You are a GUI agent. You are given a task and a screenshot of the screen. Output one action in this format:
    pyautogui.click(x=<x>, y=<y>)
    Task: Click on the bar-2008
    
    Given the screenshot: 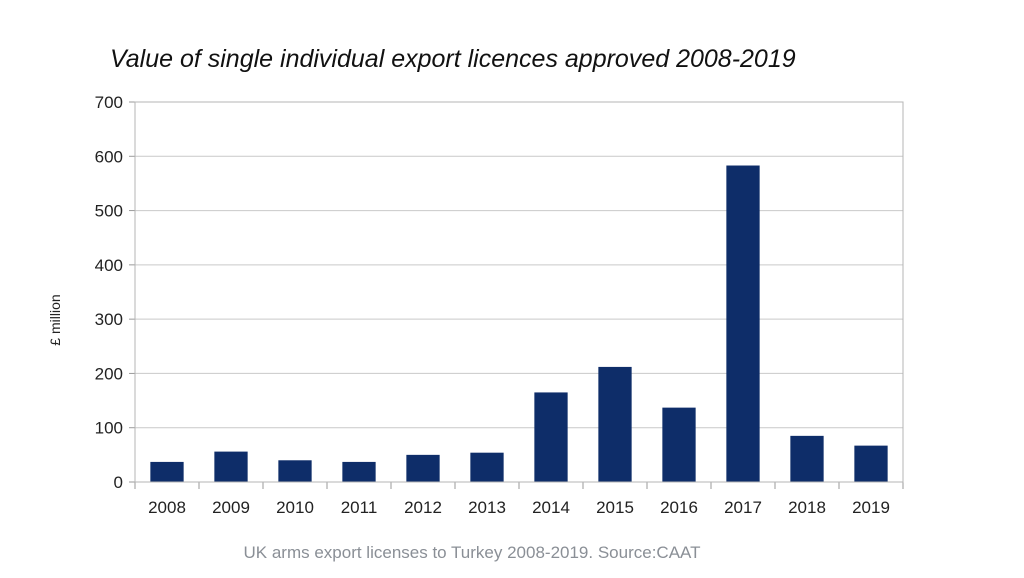 What is the action you would take?
    pyautogui.click(x=167, y=471)
    